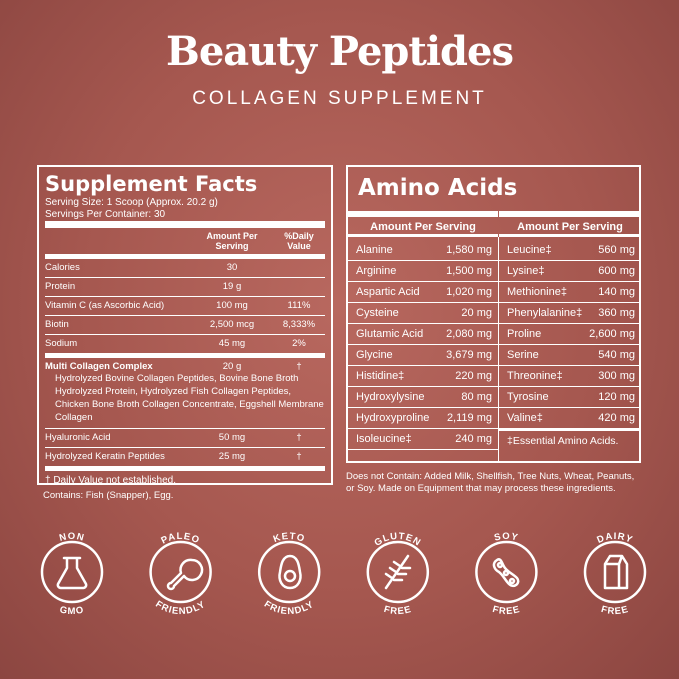  What do you see at coordinates (342, 572) in the screenshot?
I see `badge-icons` at bounding box center [342, 572].